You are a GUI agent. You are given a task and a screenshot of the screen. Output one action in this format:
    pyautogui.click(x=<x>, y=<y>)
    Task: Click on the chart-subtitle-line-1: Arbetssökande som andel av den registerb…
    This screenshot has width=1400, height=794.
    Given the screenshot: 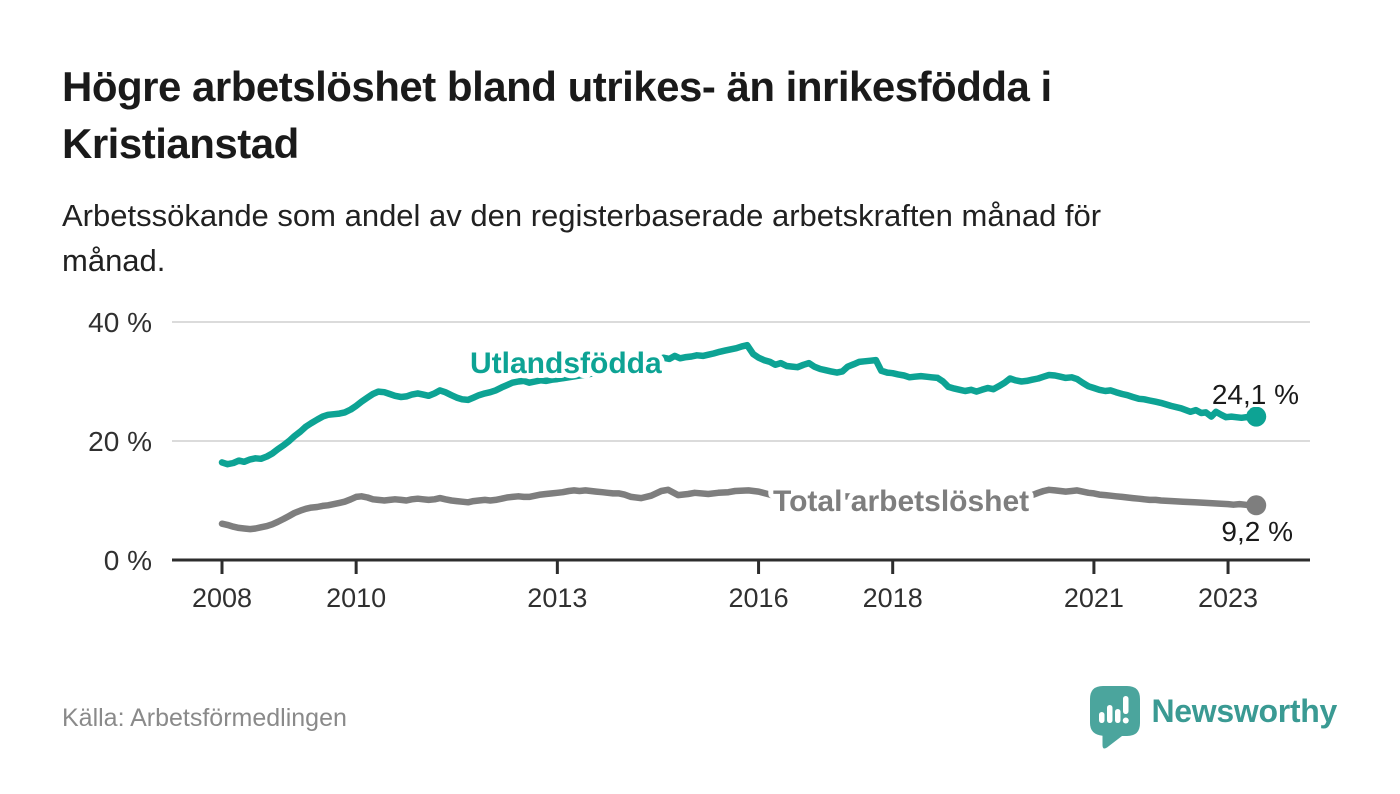 What is the action you would take?
    pyautogui.click(x=582, y=215)
    